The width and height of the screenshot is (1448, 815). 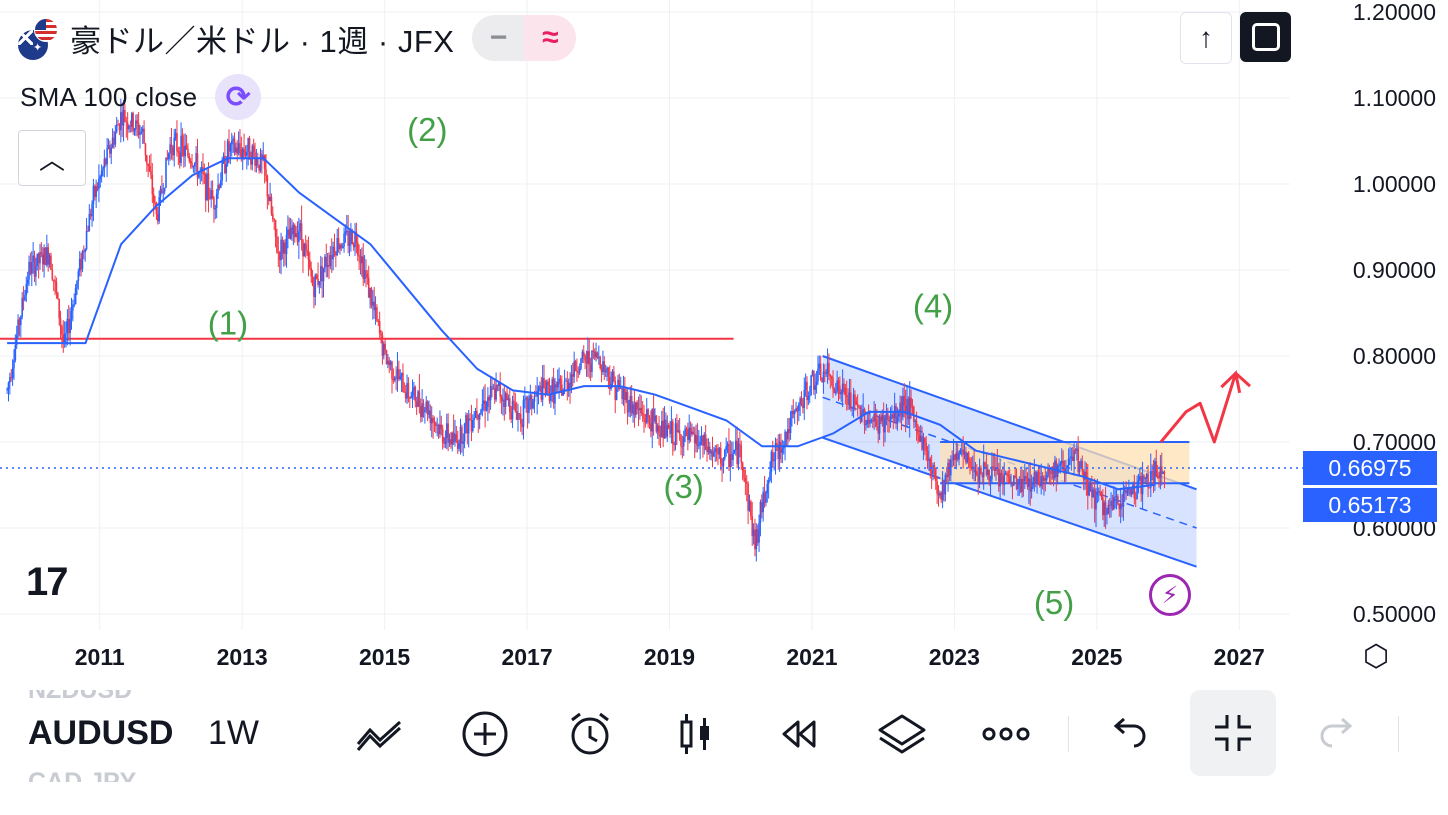 I want to click on arrow-up-button: ↑, so click(x=1206, y=38).